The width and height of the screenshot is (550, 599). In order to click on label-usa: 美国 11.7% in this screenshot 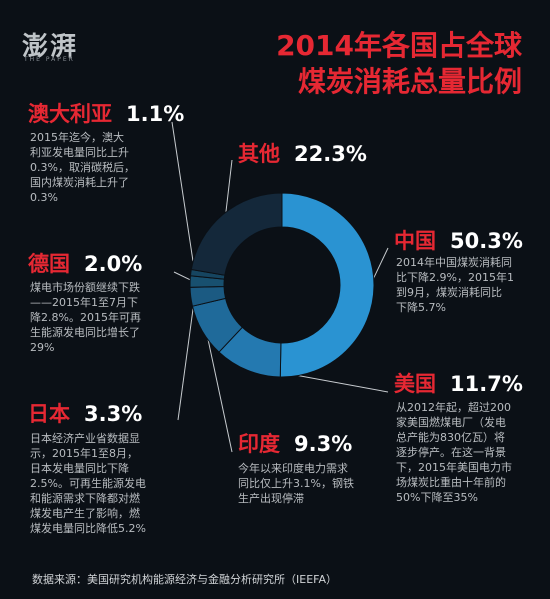, I will do `click(458, 383)`.